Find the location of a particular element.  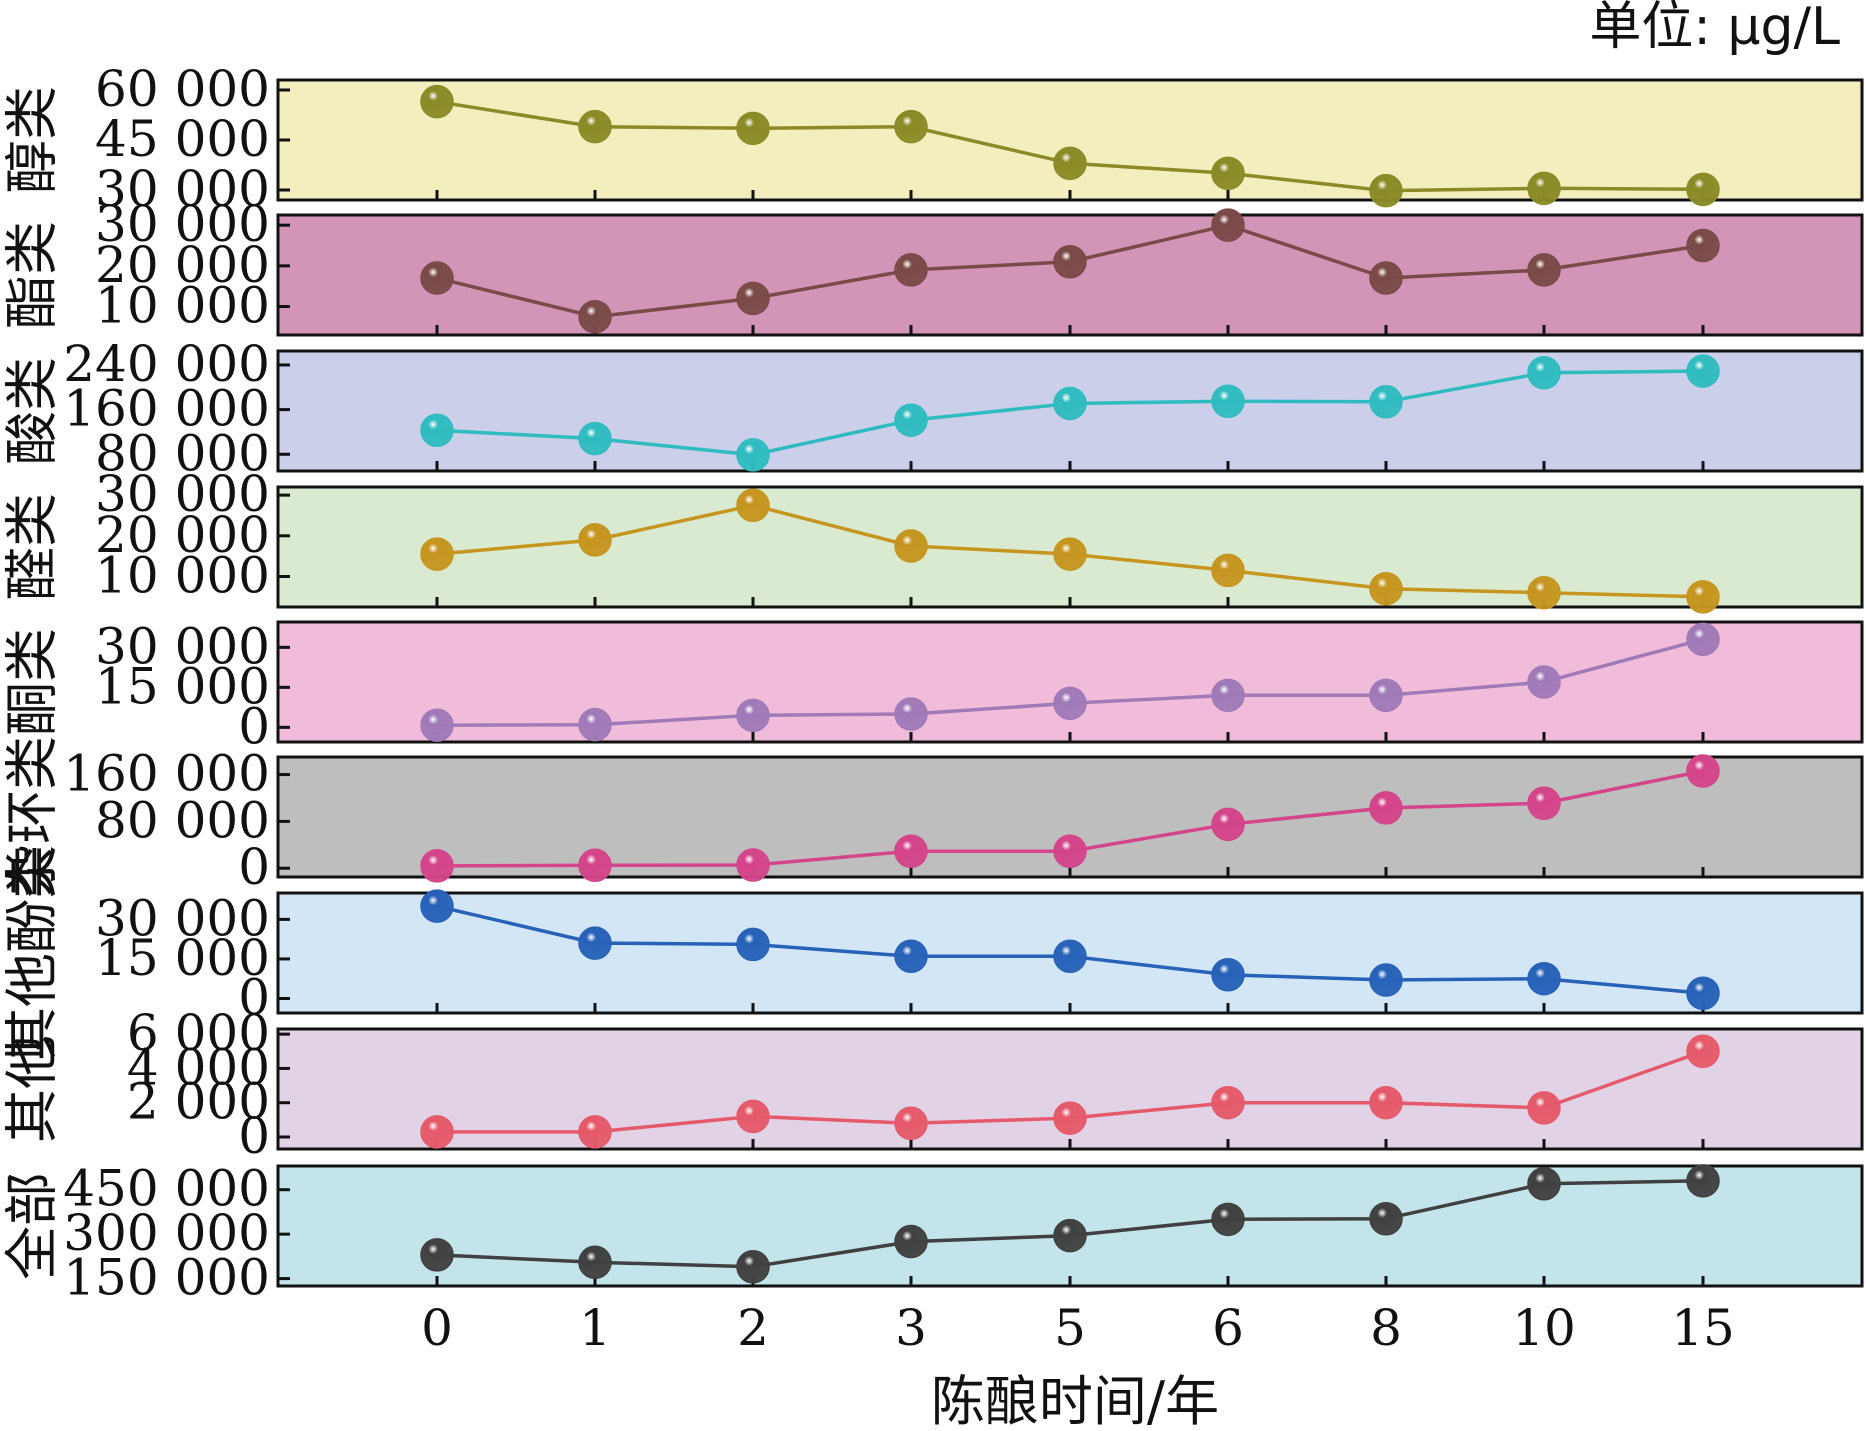

x-axis-title: 陈酿时间/年 is located at coordinates (1075, 1400).